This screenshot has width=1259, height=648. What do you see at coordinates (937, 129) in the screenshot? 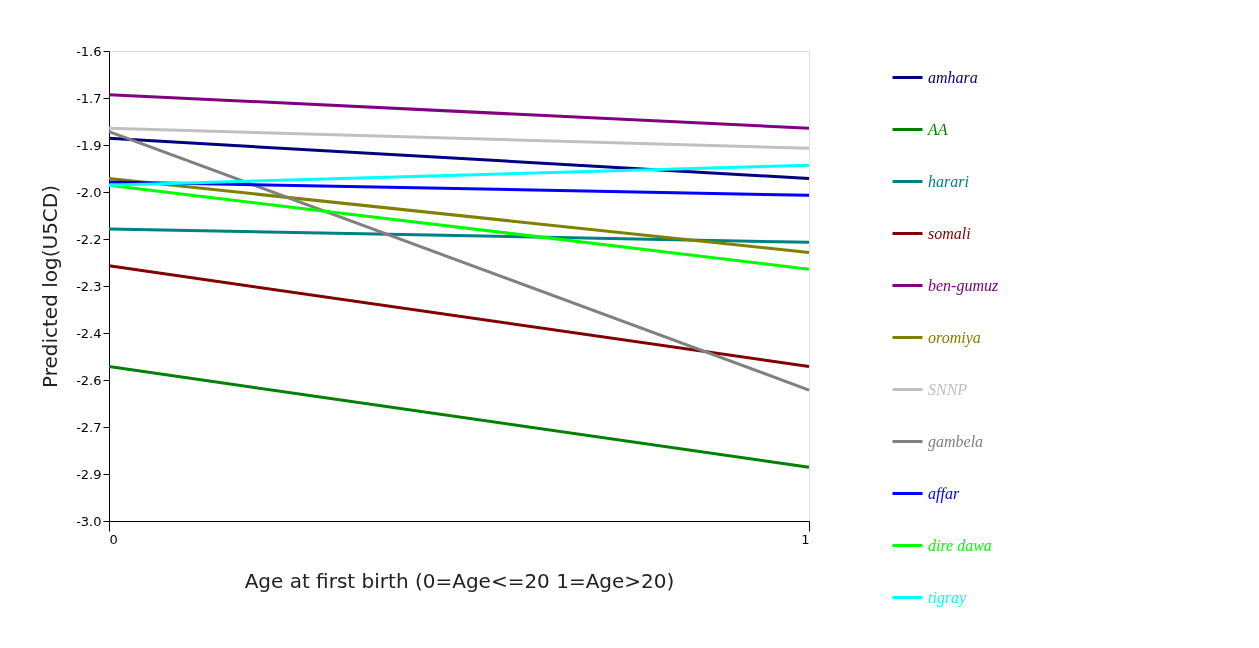
I see `legend-label: AA` at bounding box center [937, 129].